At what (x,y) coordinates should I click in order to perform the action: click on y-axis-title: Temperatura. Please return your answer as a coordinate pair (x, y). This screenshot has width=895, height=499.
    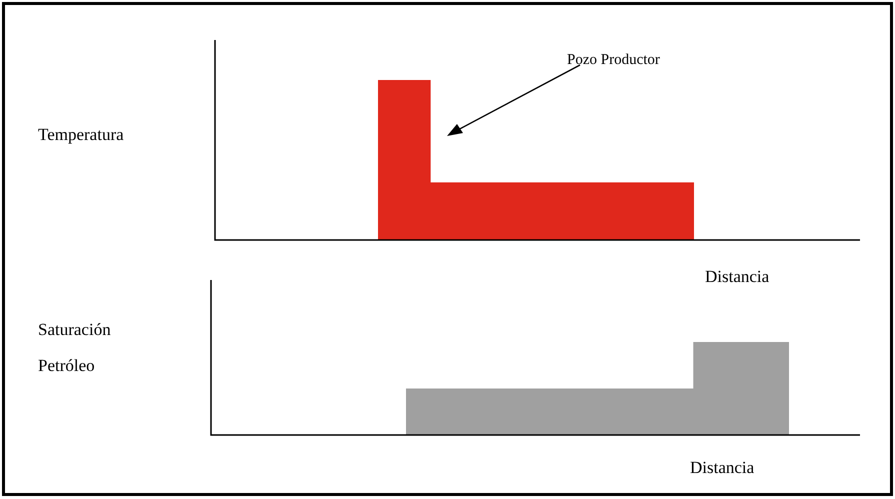
    Looking at the image, I should click on (81, 135).